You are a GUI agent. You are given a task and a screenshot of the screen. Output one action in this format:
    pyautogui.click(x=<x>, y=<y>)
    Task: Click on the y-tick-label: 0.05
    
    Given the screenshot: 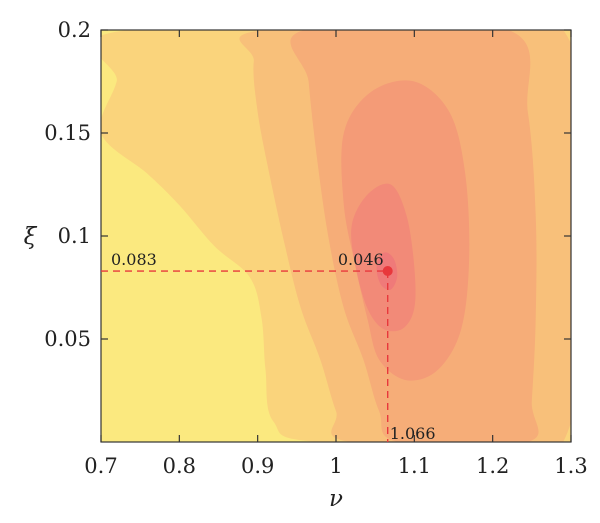 What is the action you would take?
    pyautogui.click(x=67, y=339)
    